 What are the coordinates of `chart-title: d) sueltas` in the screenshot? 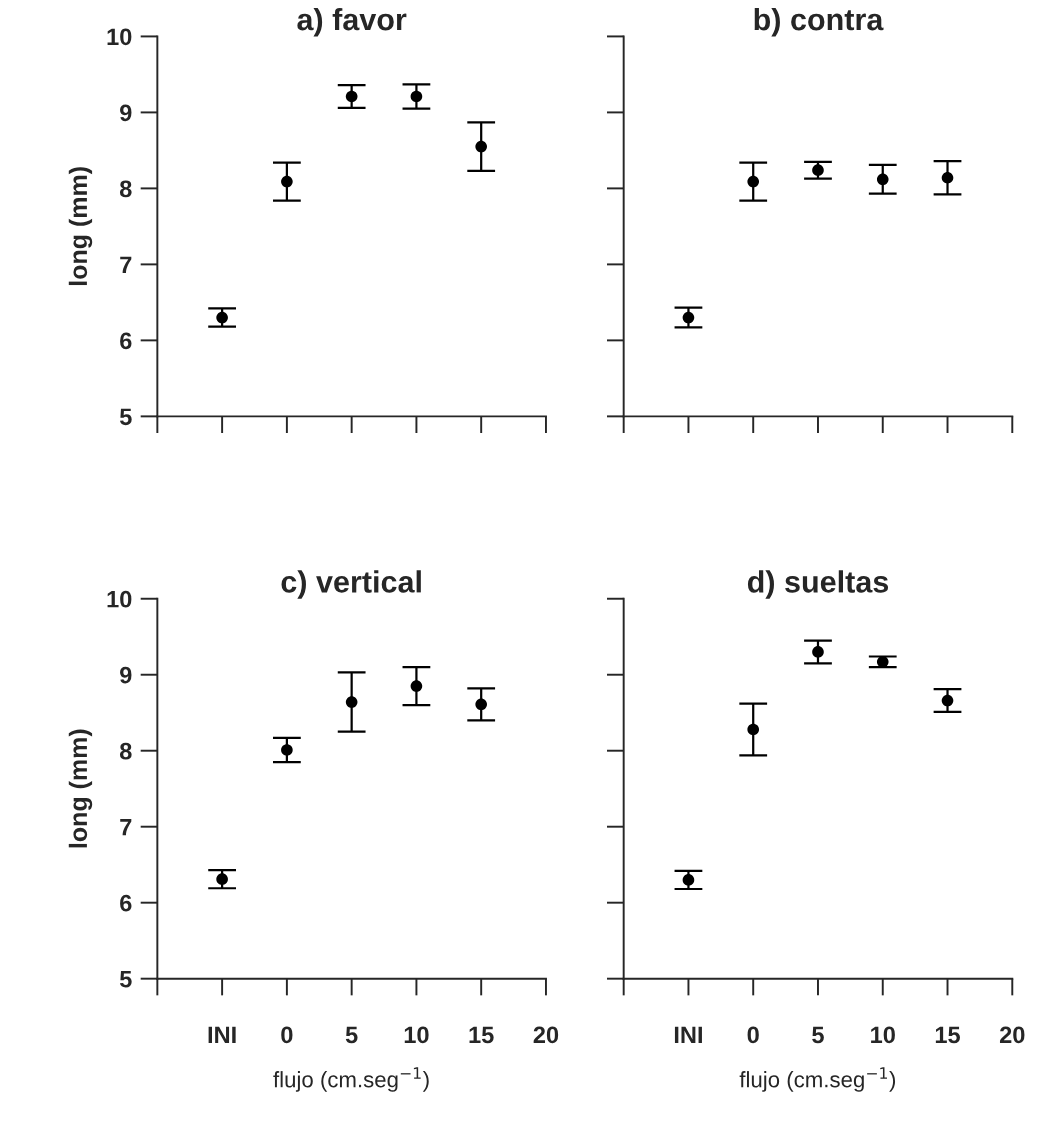 It's located at (818, 584).